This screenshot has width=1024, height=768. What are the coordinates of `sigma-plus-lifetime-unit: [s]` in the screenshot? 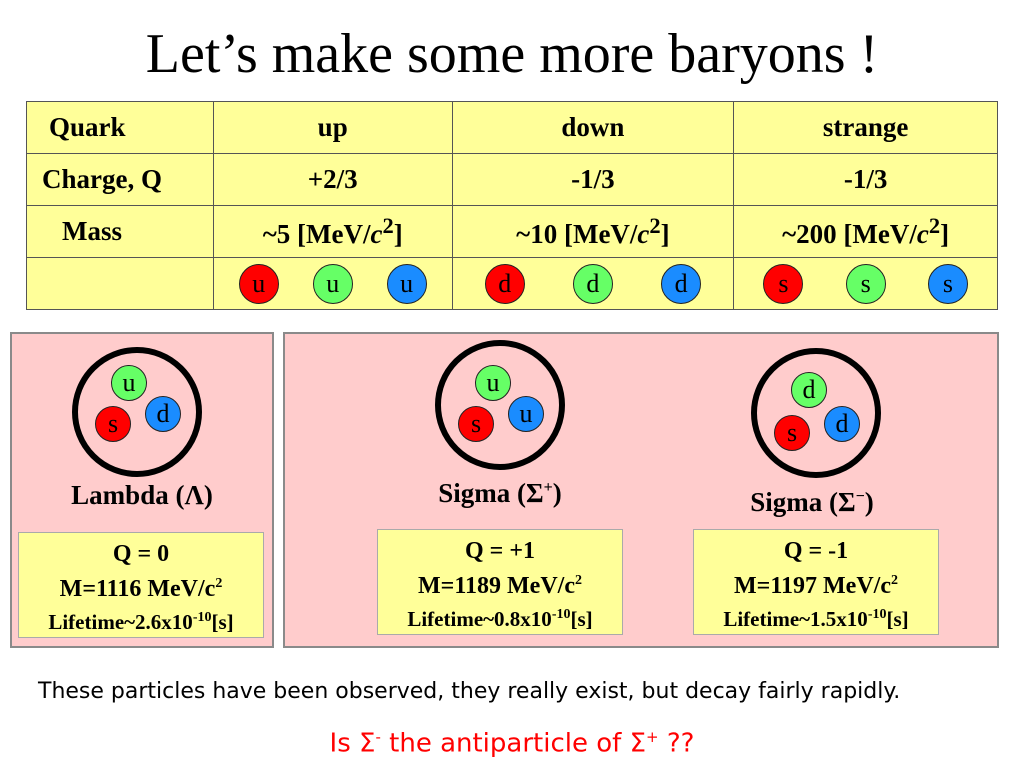 It's located at (581, 619).